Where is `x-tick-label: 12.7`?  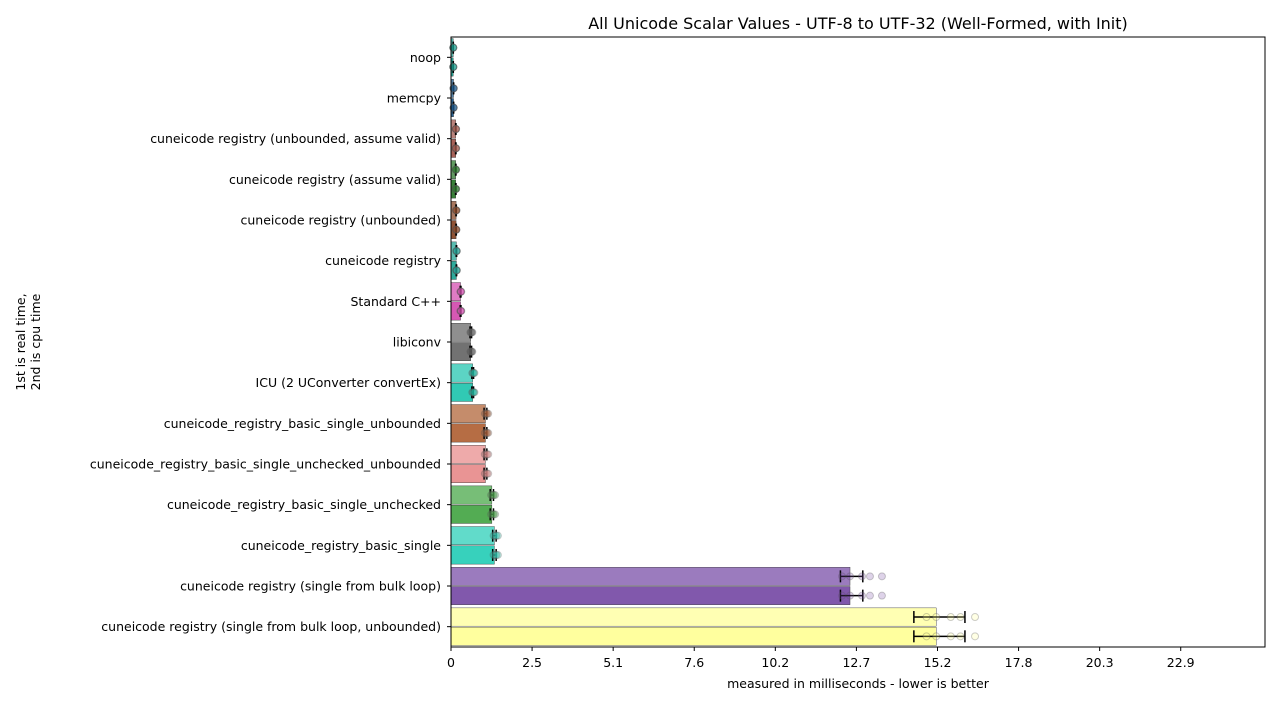
x-tick-label: 12.7 is located at coordinates (856, 662).